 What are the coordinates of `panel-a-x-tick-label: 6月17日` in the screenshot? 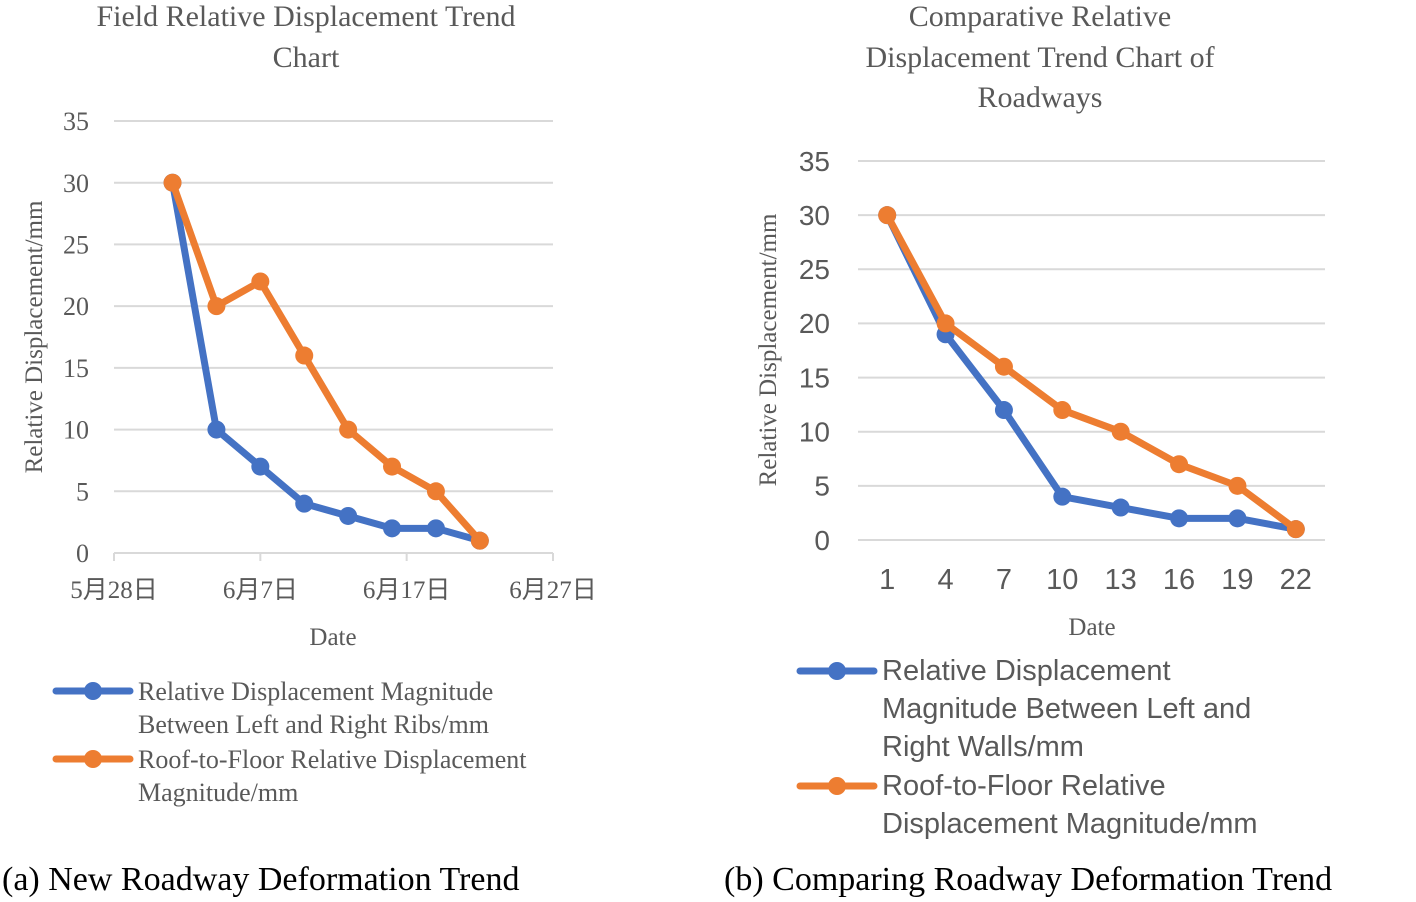 It's located at (407, 590).